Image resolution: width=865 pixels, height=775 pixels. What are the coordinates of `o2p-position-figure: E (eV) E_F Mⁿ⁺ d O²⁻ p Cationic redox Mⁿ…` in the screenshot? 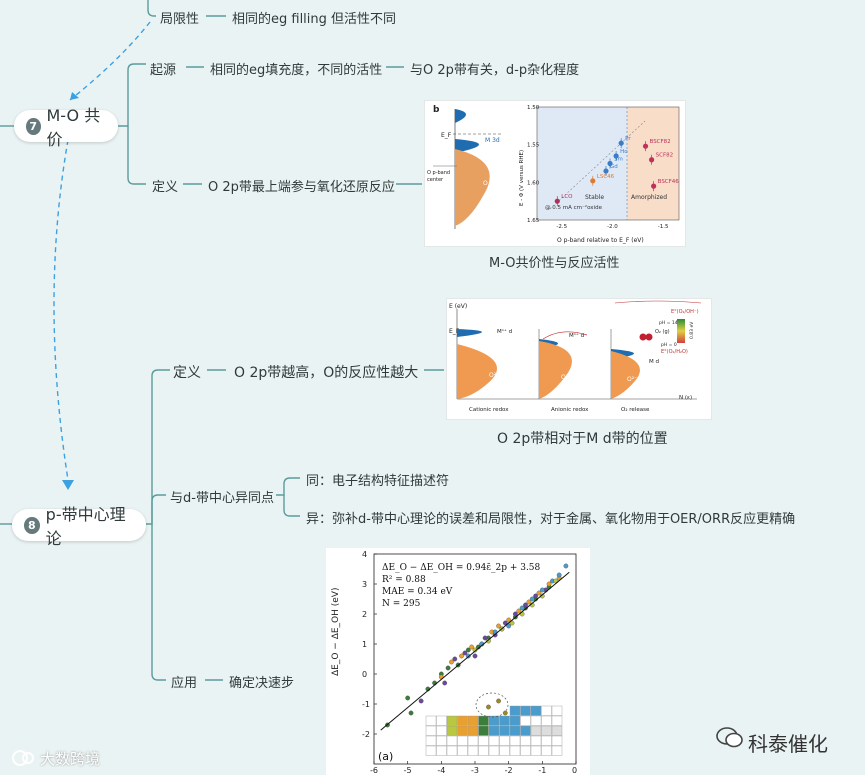 It's located at (579, 359).